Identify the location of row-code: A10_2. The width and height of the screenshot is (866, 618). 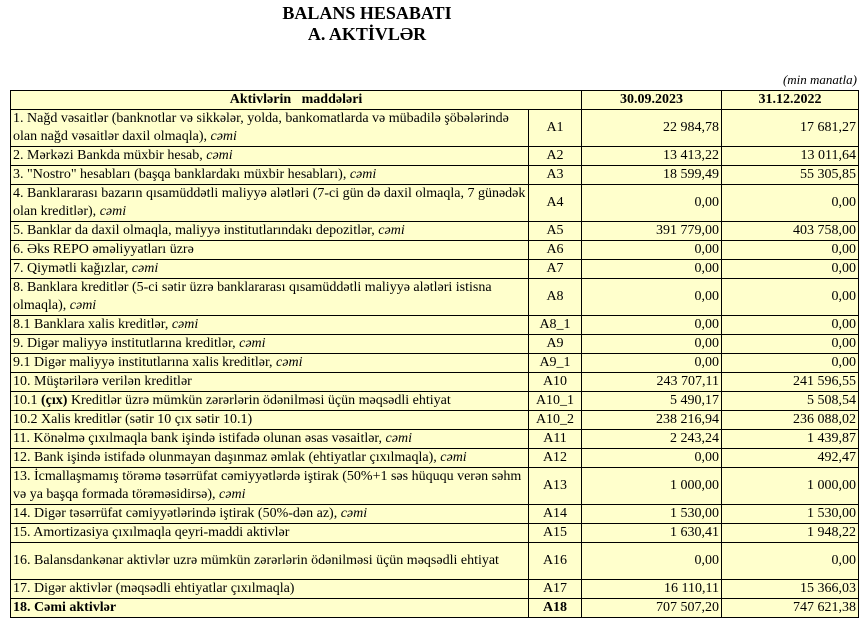
(555, 420).